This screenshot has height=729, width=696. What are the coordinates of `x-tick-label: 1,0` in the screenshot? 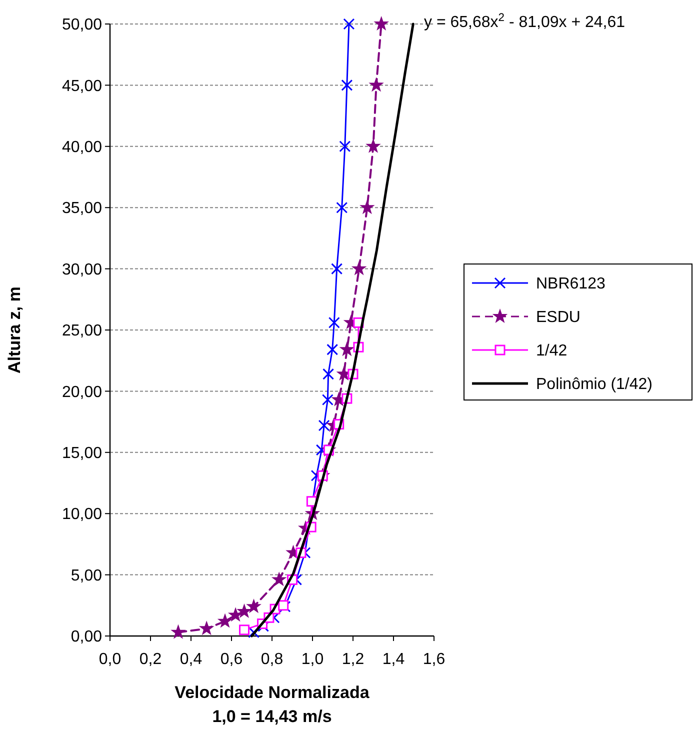 It's located at (312, 659).